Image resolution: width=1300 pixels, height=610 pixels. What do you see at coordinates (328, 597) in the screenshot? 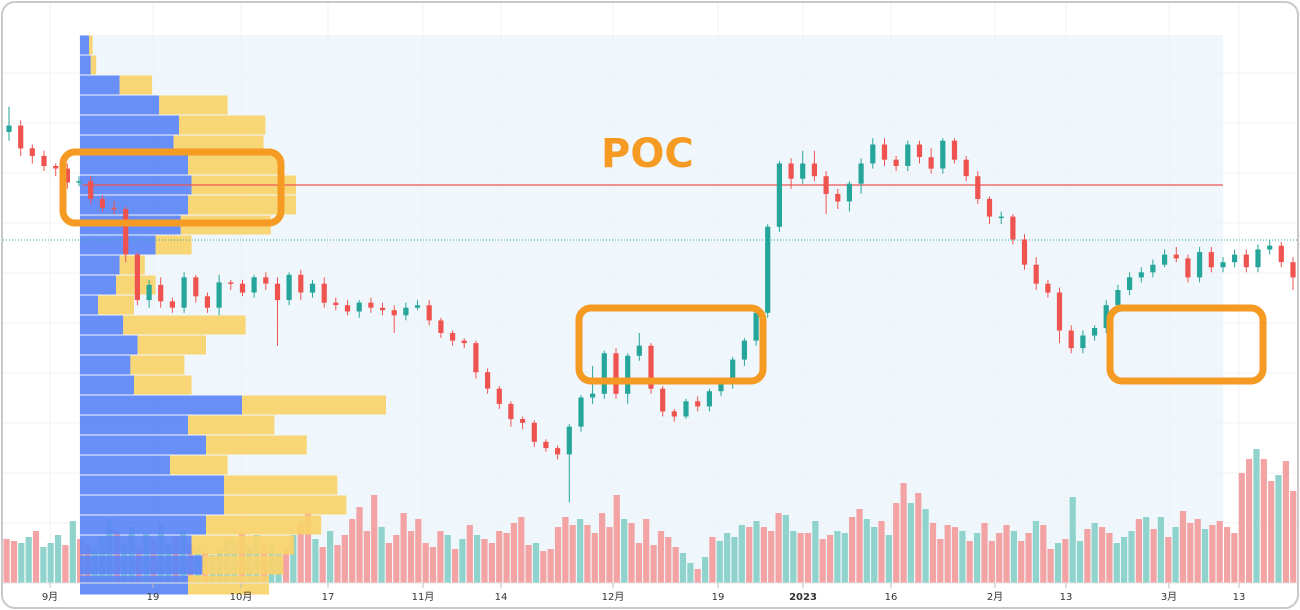
I see `x-tick-label: 17` at bounding box center [328, 597].